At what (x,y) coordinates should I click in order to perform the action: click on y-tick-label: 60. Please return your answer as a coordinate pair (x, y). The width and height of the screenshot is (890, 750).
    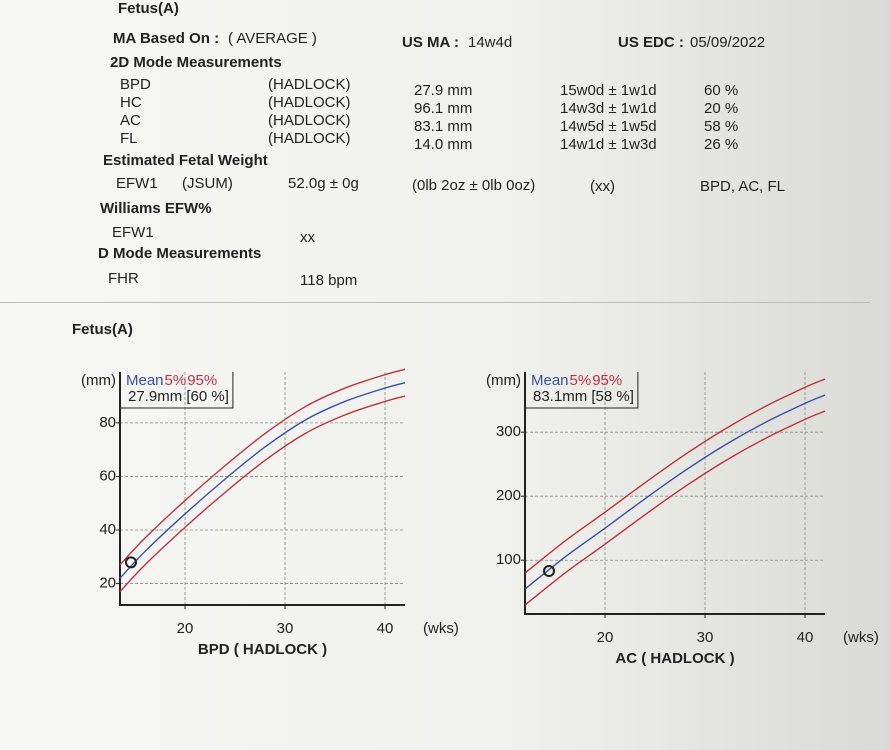
    Looking at the image, I should click on (107, 475).